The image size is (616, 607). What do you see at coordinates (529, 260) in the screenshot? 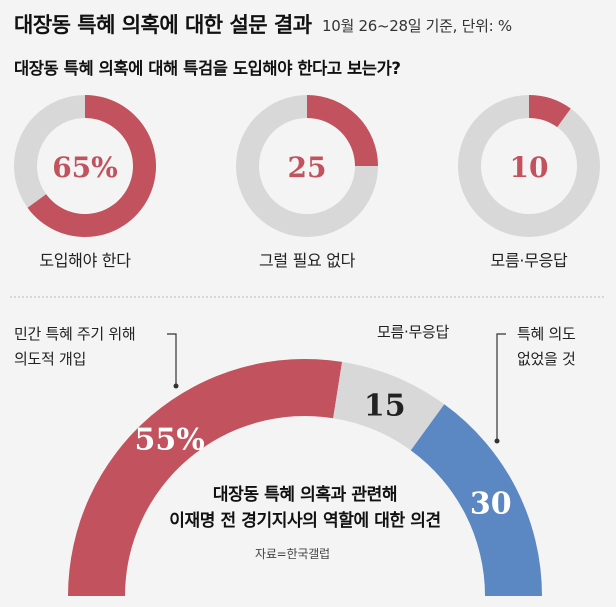
I see `donut-label-3: 모름·무응답` at bounding box center [529, 260].